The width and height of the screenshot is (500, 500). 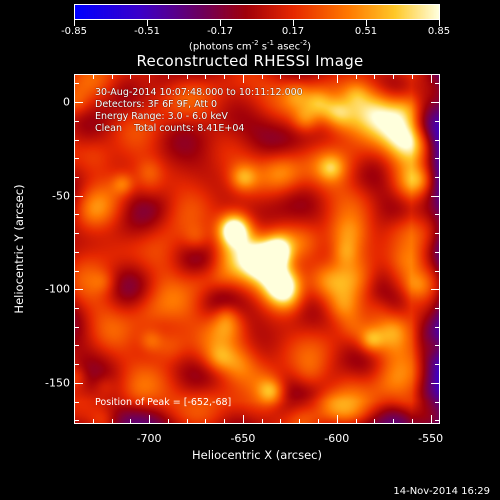 What do you see at coordinates (250, 61) in the screenshot?
I see `chart-title: Reconstructed RHESSI Image` at bounding box center [250, 61].